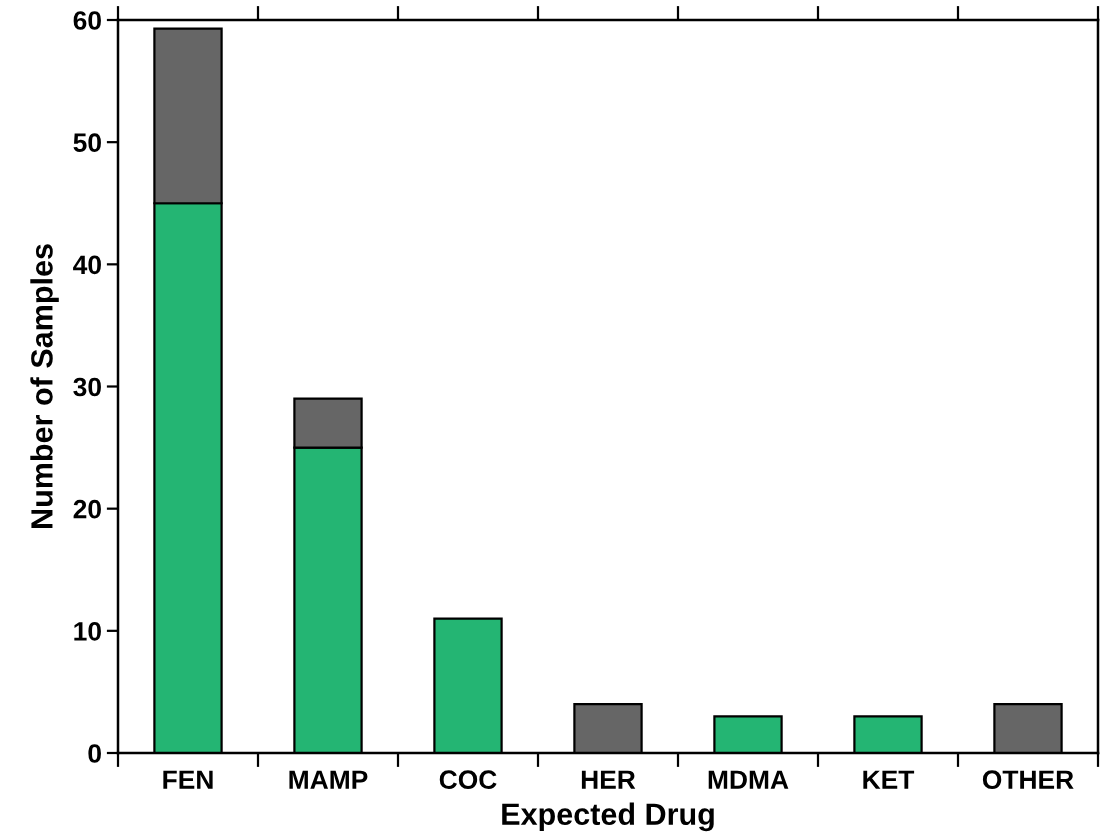 The image size is (1101, 839). What do you see at coordinates (87, 142) in the screenshot?
I see `y-tick-label: 50` at bounding box center [87, 142].